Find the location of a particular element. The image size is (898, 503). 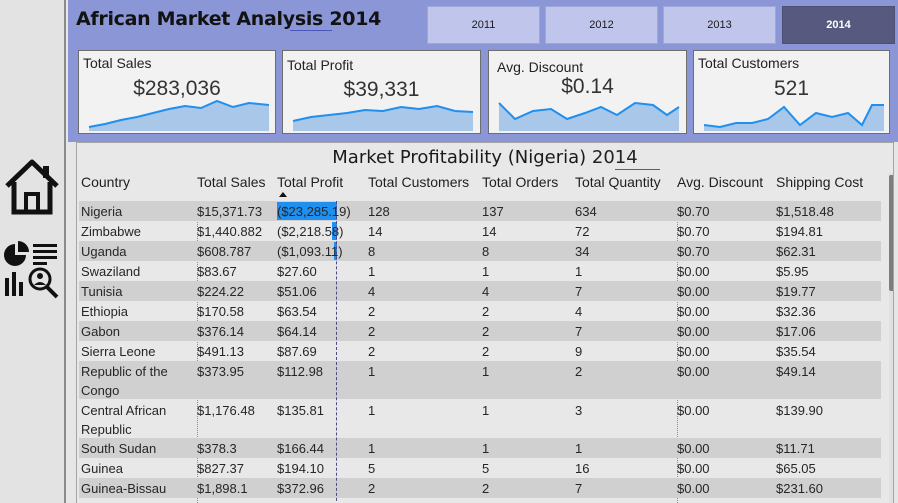

cell-country-line2: Congo is located at coordinates (100, 390).